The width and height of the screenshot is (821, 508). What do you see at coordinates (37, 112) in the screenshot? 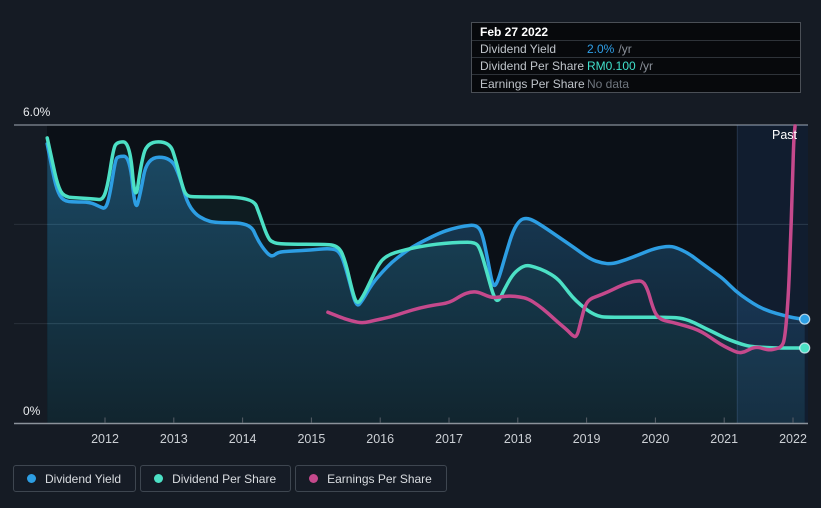
I see `y-axis-label-top: 6.0%` at bounding box center [37, 112].